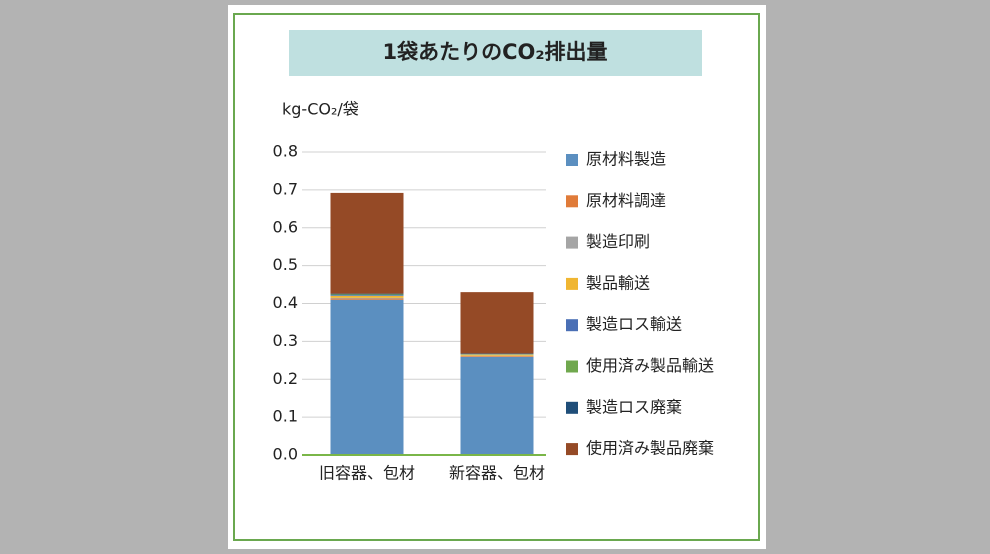 This screenshot has height=554, width=990. What do you see at coordinates (285, 302) in the screenshot?
I see `y-tick-label: 0.4` at bounding box center [285, 302].